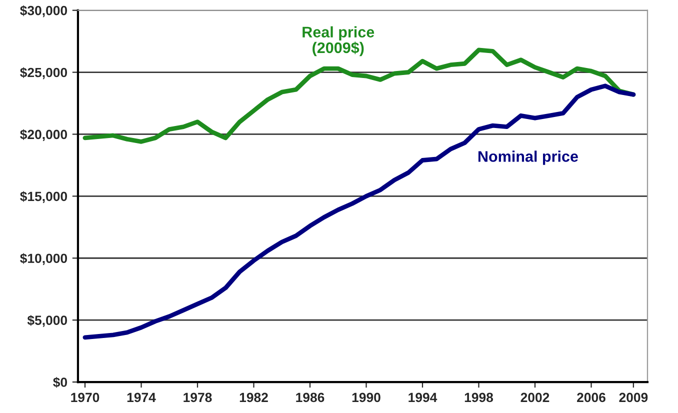 This screenshot has width=678, height=413. What do you see at coordinates (47, 321) in the screenshot?
I see `y-tick-label: $5,000` at bounding box center [47, 321].